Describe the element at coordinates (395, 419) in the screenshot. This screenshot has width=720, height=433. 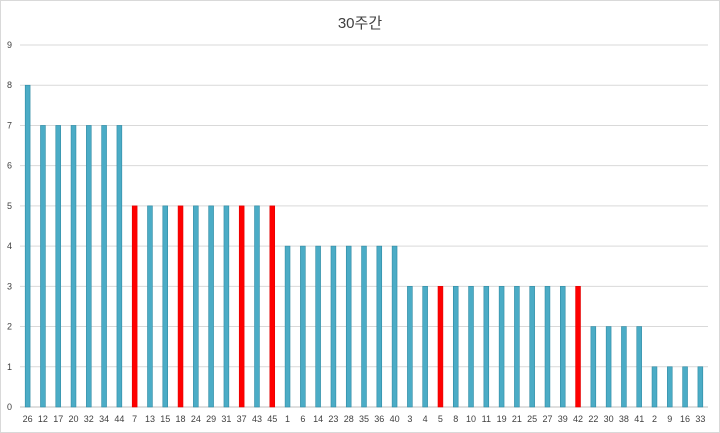
I see `x-tick-label: 40` at that location.